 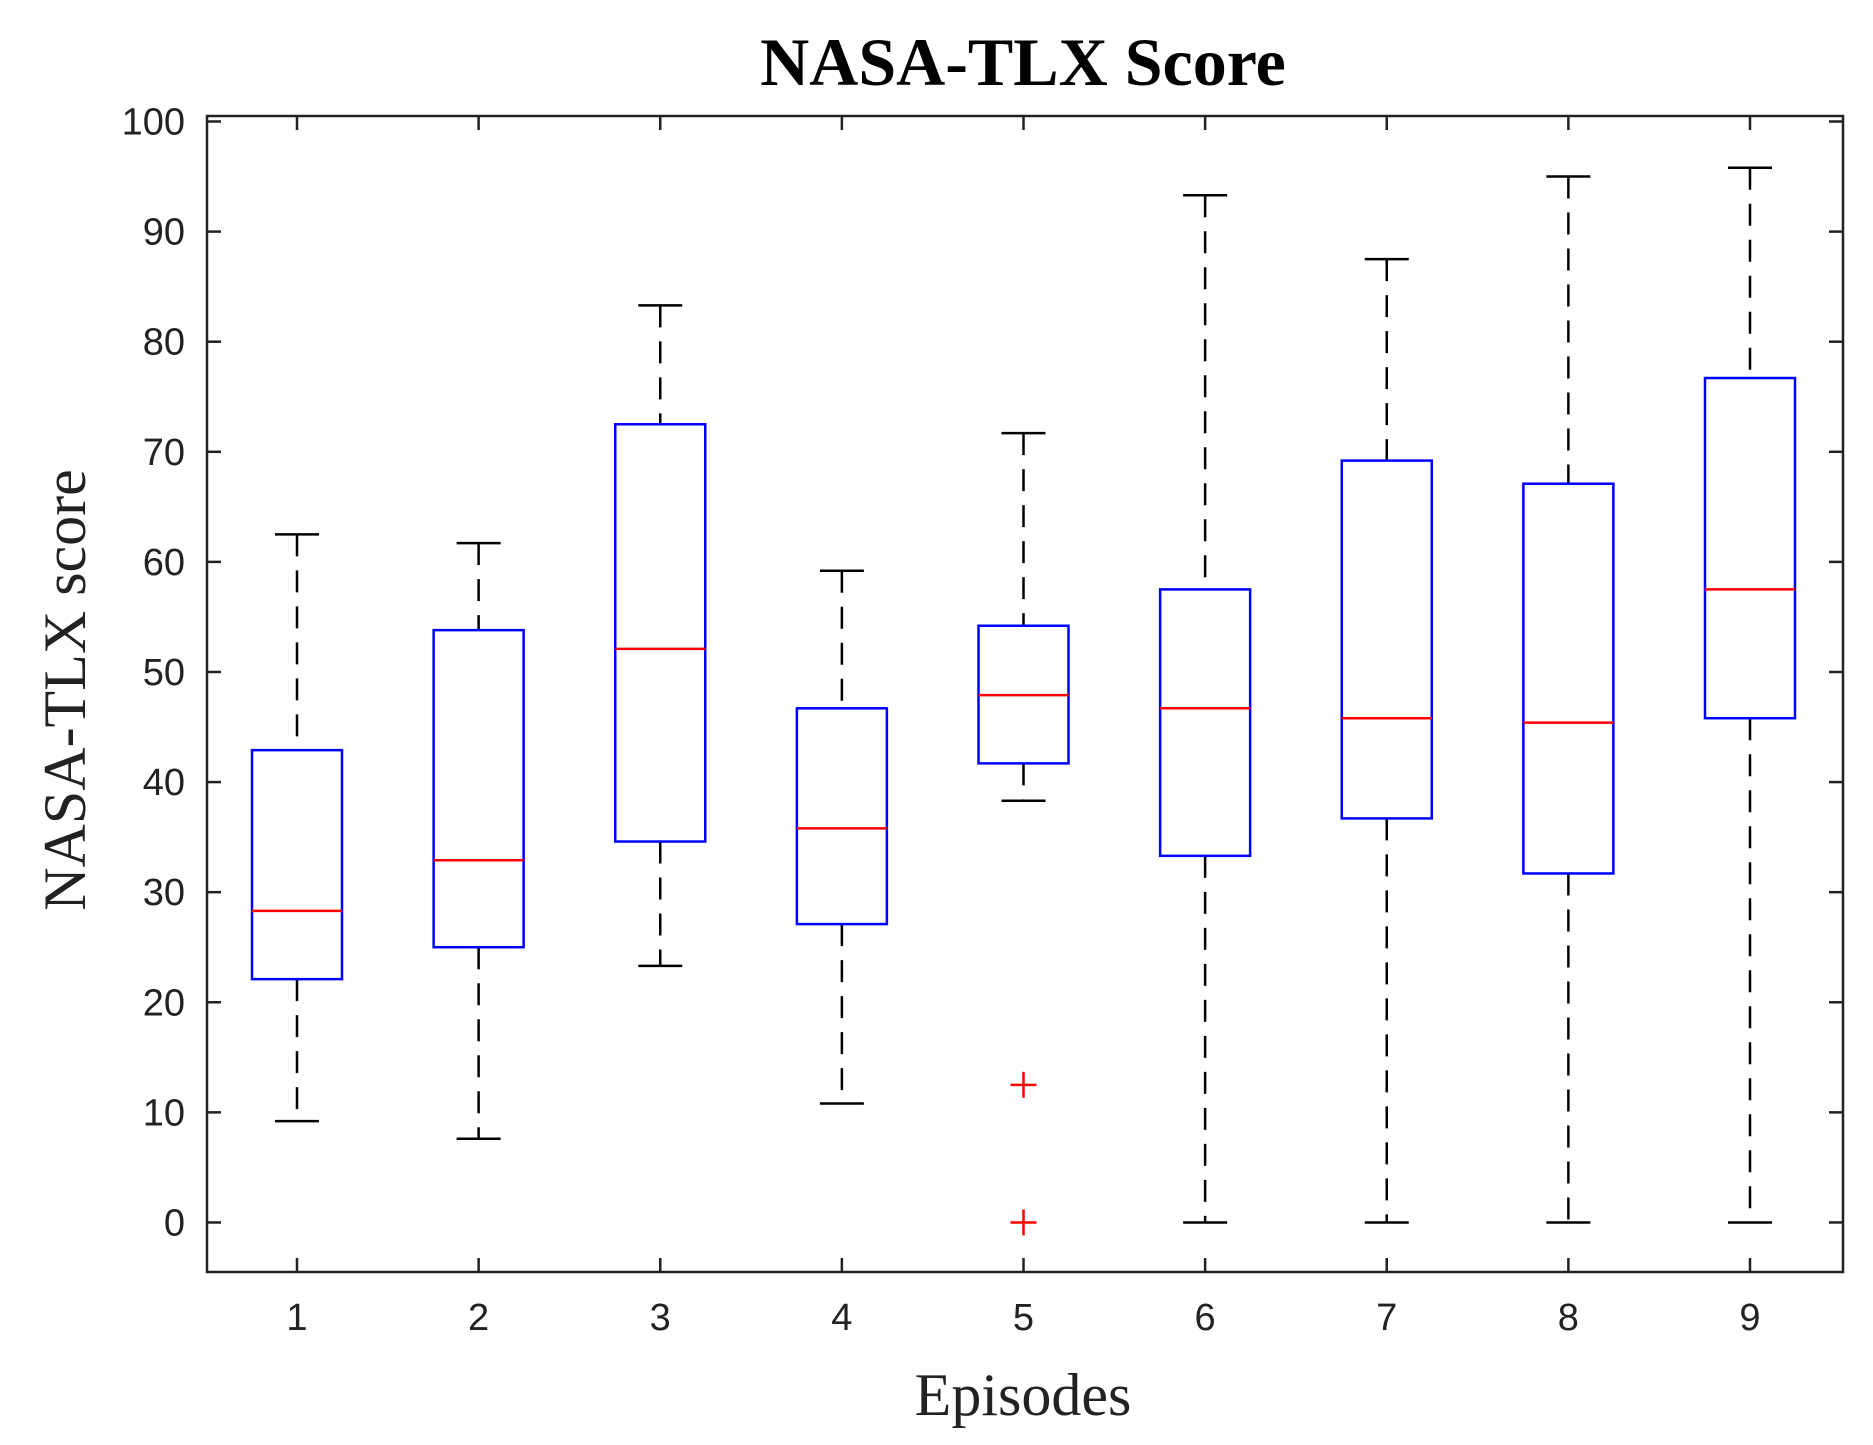 What do you see at coordinates (164, 233) in the screenshot?
I see `y-tick-label: 90` at bounding box center [164, 233].